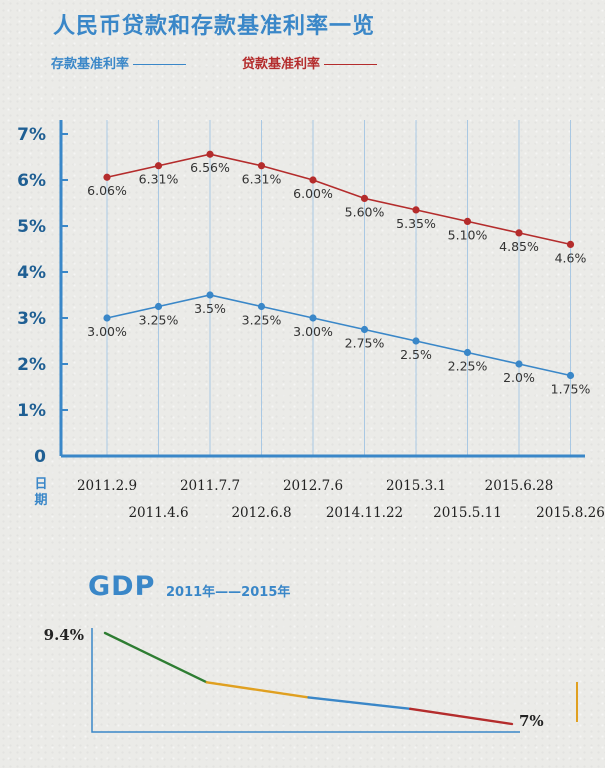 This screenshot has height=768, width=605. Describe the element at coordinates (31, 273) in the screenshot. I see `y-tick-label: 4%` at that location.